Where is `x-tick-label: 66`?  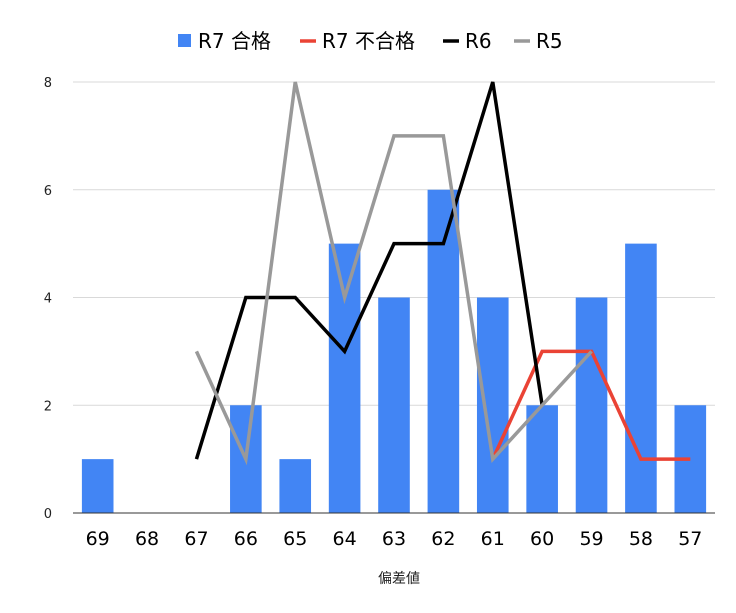
x-tick-label: 66 is located at coordinates (246, 539).